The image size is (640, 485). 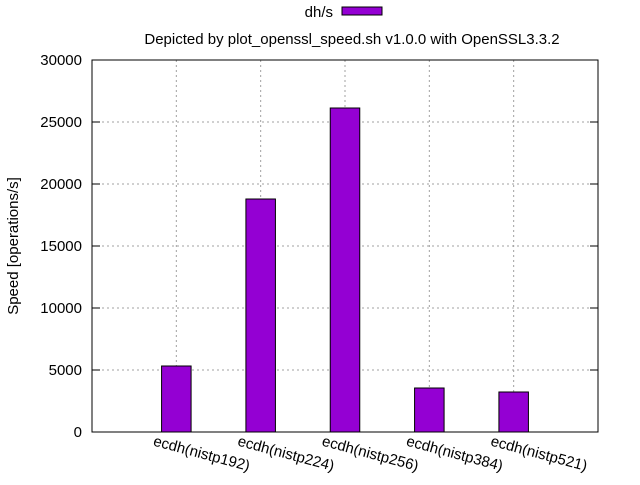 I want to click on y-tick-label: 15000, so click(x=61, y=246).